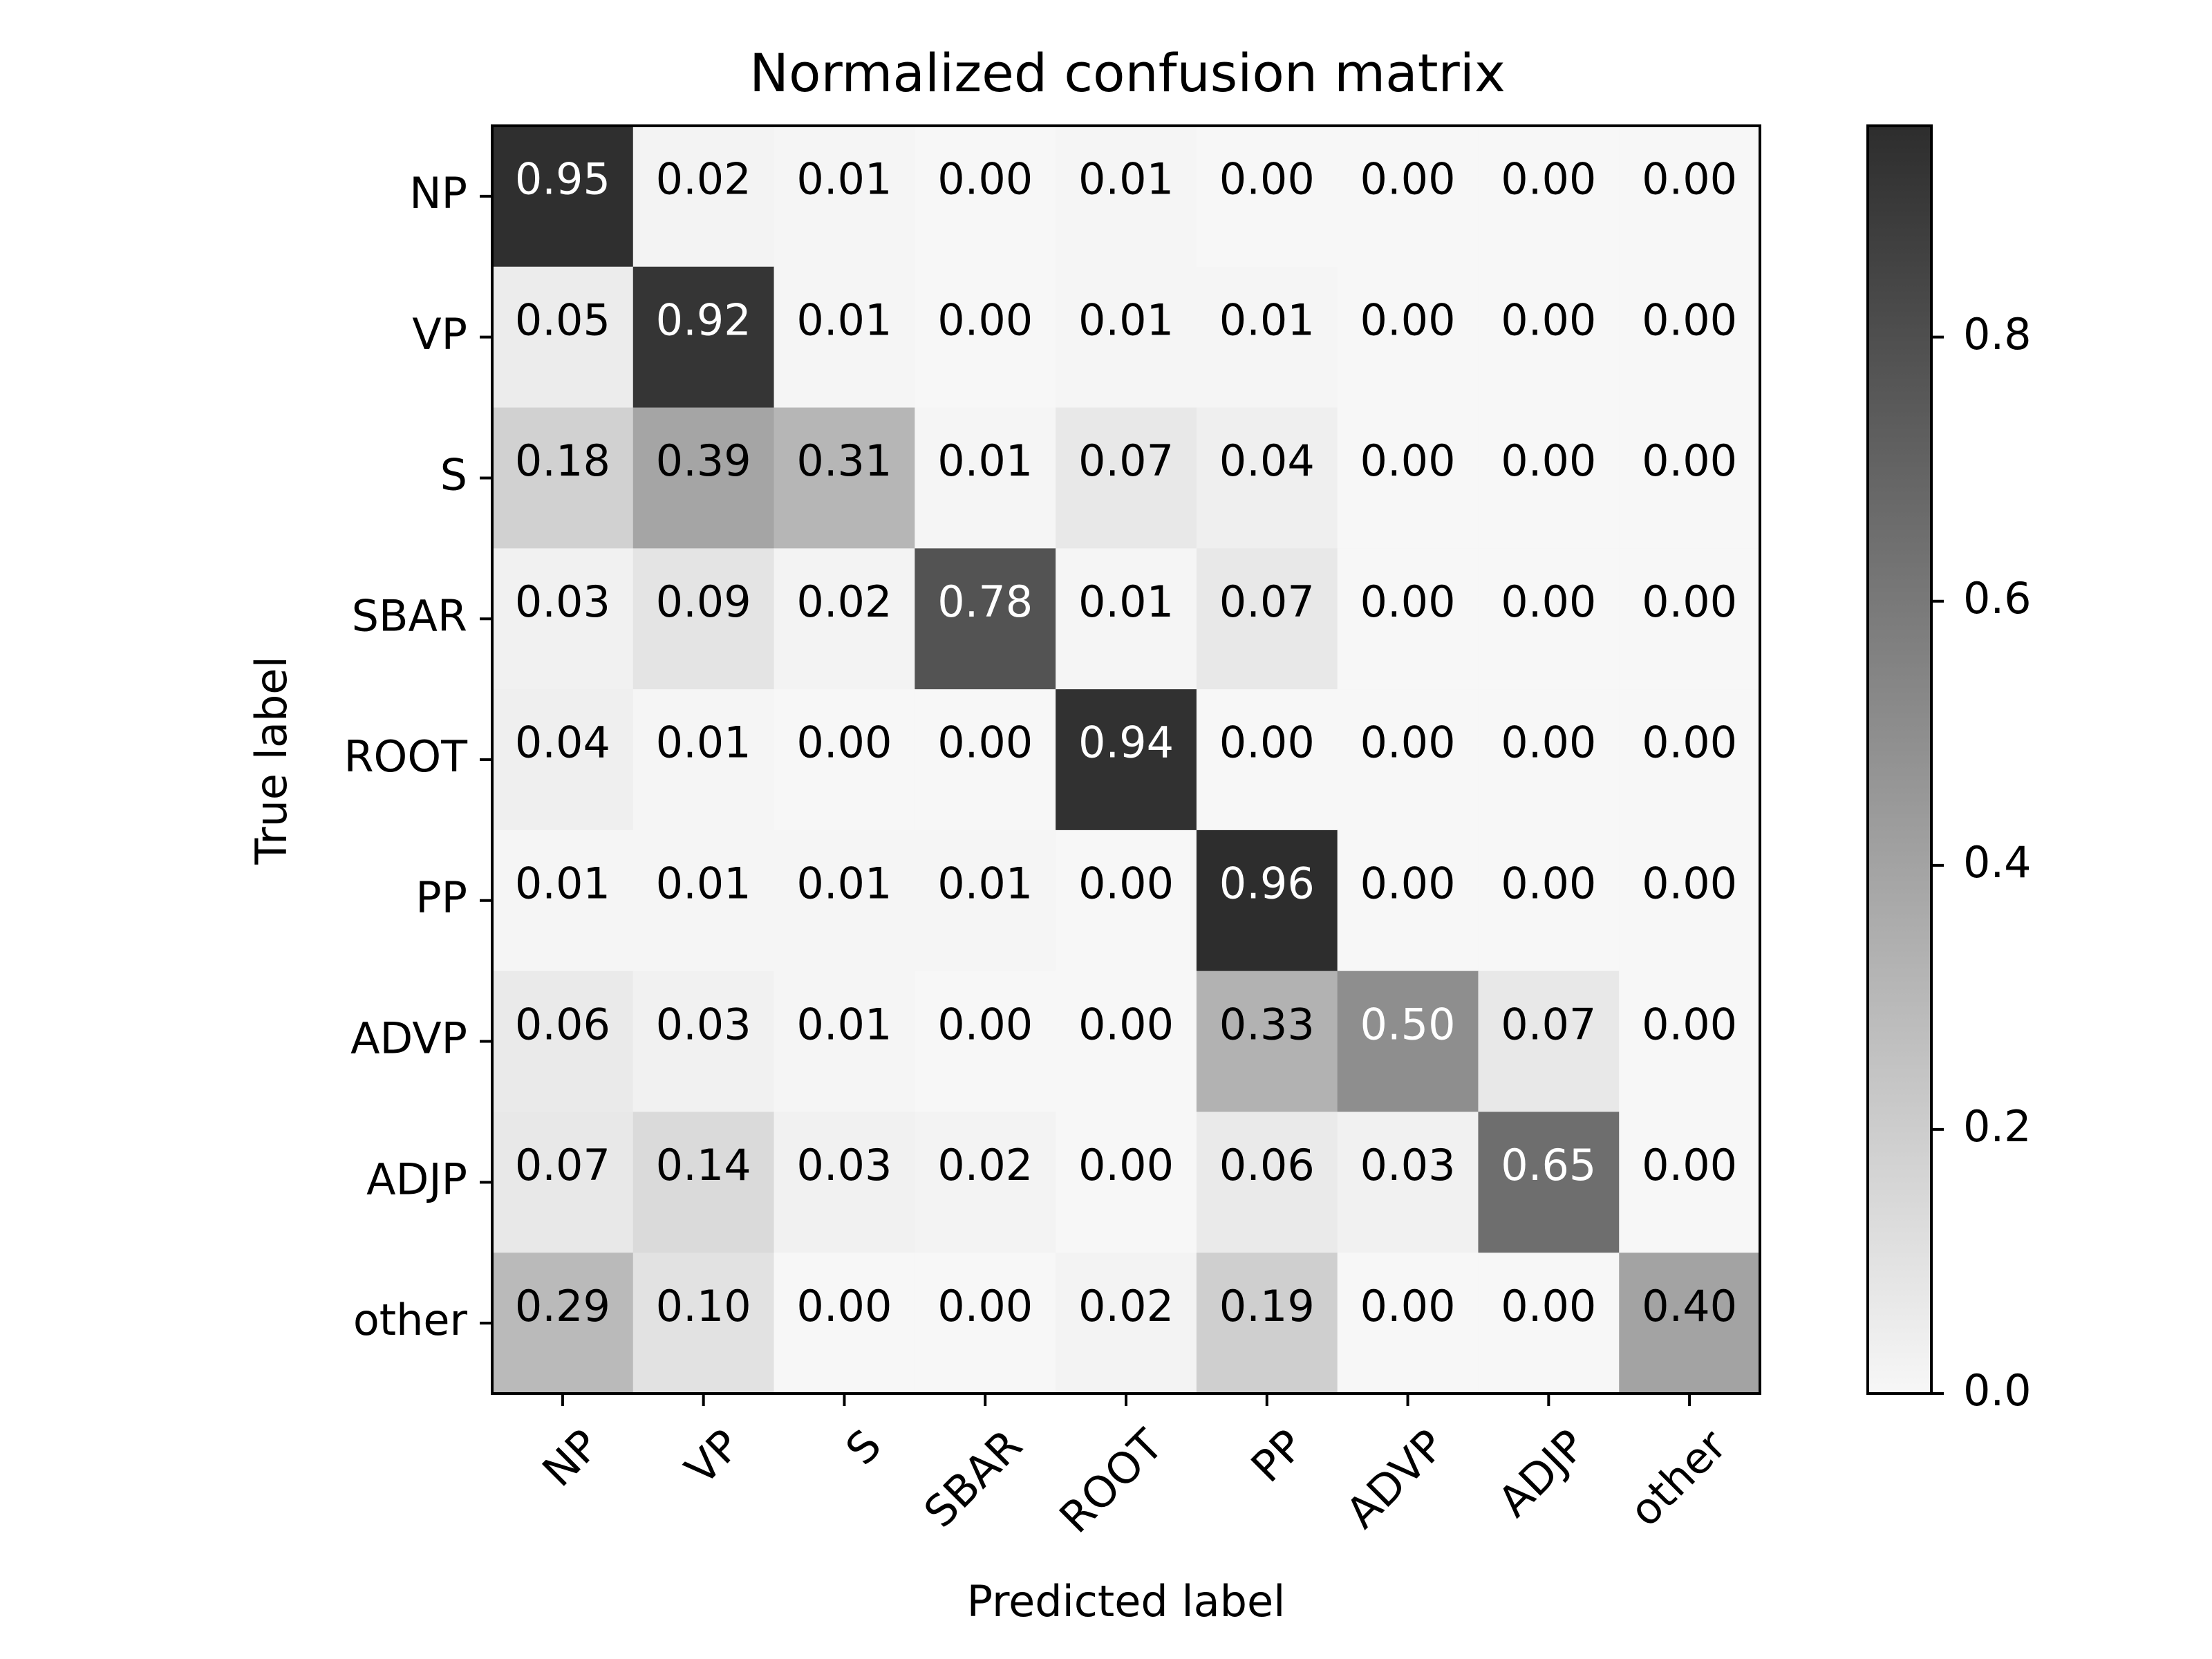 The image size is (2212, 1659). I want to click on y-axis-label: True label, so click(272, 760).